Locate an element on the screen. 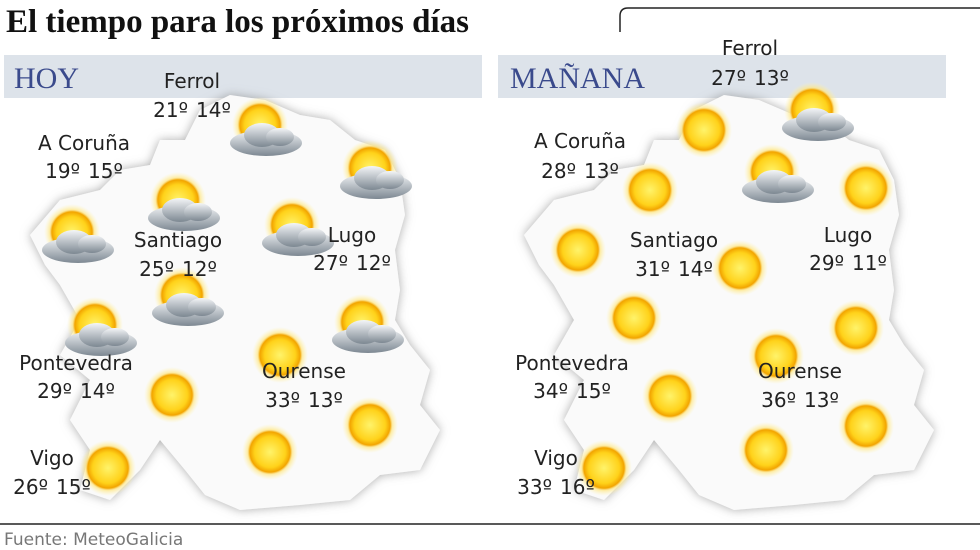 The height and width of the screenshot is (550, 980). city-name: Pontevedra is located at coordinates (572, 363).